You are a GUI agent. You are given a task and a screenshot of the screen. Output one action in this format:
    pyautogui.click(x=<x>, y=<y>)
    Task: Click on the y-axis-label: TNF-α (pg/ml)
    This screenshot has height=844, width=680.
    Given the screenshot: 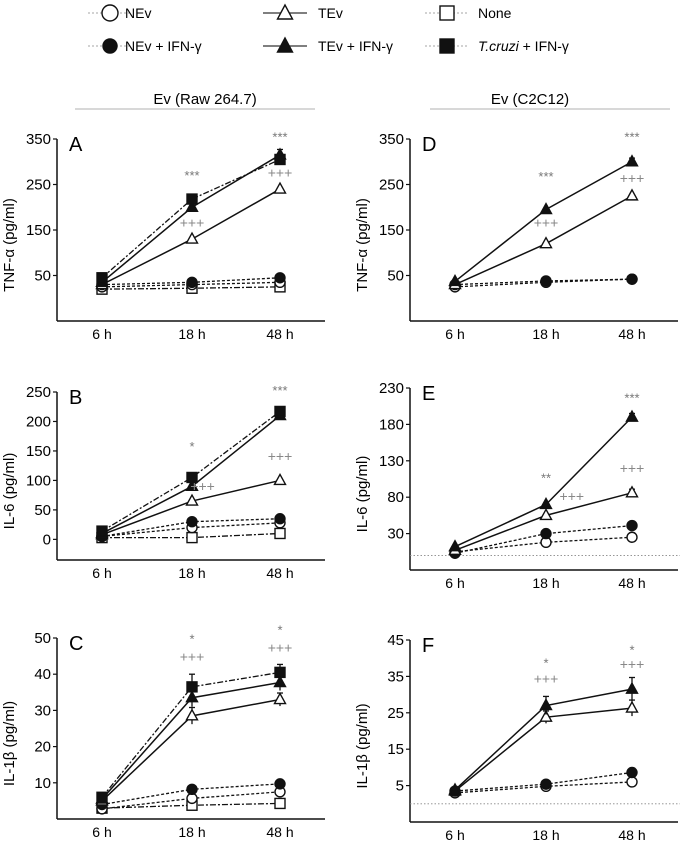 What is the action you would take?
    pyautogui.click(x=9, y=245)
    